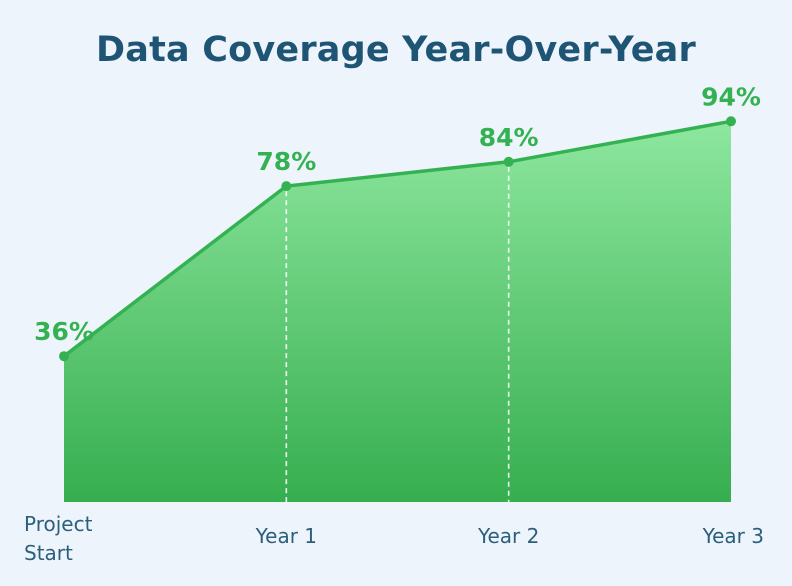 This screenshot has height=586, width=792. What do you see at coordinates (58, 538) in the screenshot?
I see `x-tick-label: Project Start` at bounding box center [58, 538].